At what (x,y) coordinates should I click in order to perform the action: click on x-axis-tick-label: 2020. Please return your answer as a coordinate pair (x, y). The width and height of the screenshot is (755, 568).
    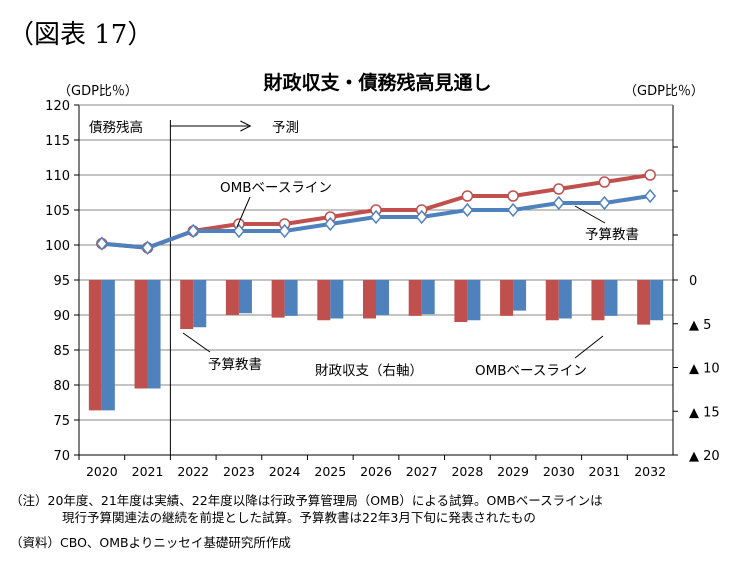
    Looking at the image, I should click on (102, 471).